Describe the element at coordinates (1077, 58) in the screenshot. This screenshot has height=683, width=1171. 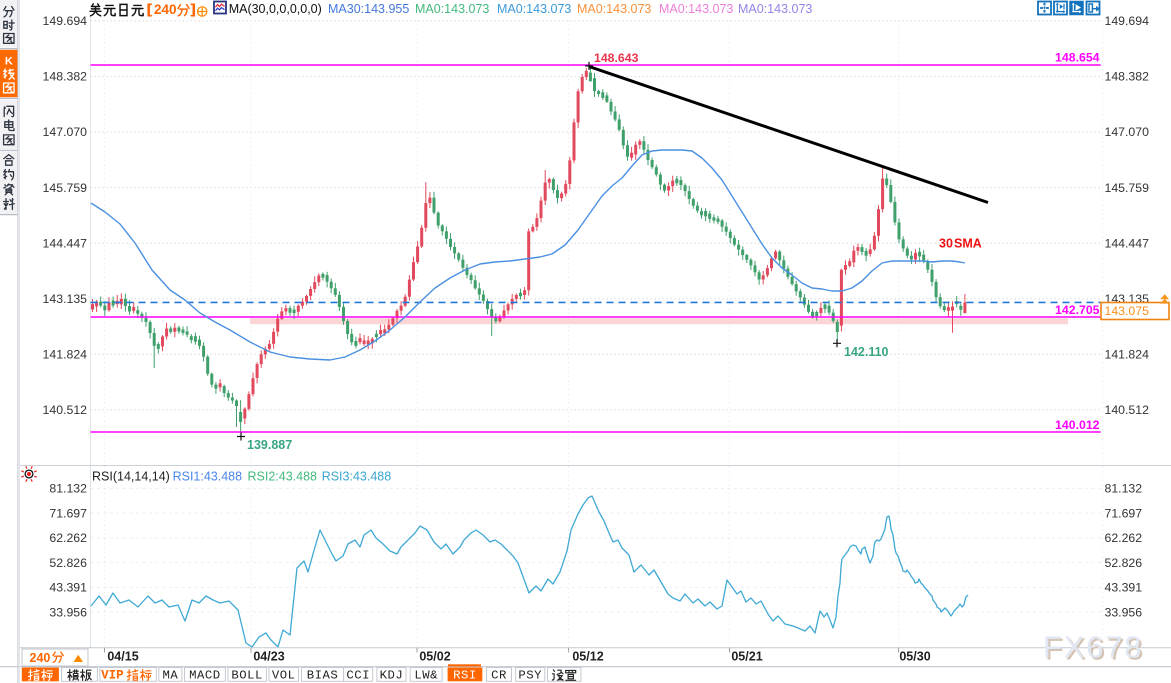
I see `svg-text: 148.654` at that location.